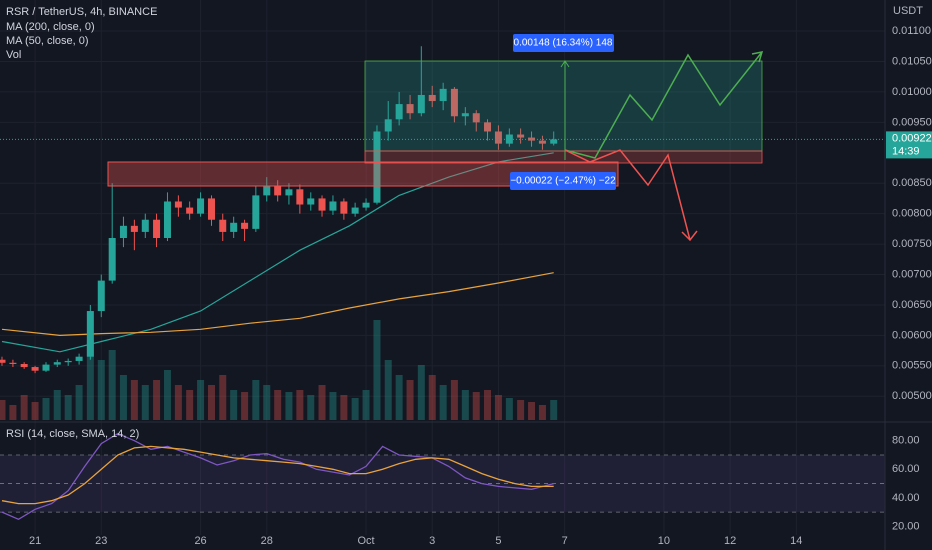  What do you see at coordinates (912, 214) in the screenshot?
I see `y-tick-label: 0.00800` at bounding box center [912, 214].